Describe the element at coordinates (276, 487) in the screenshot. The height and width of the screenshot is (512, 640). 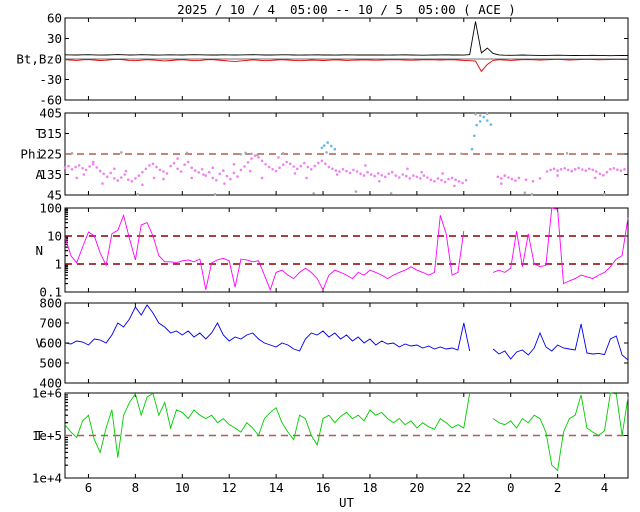
I see `x-tick-label: 14` at that location.